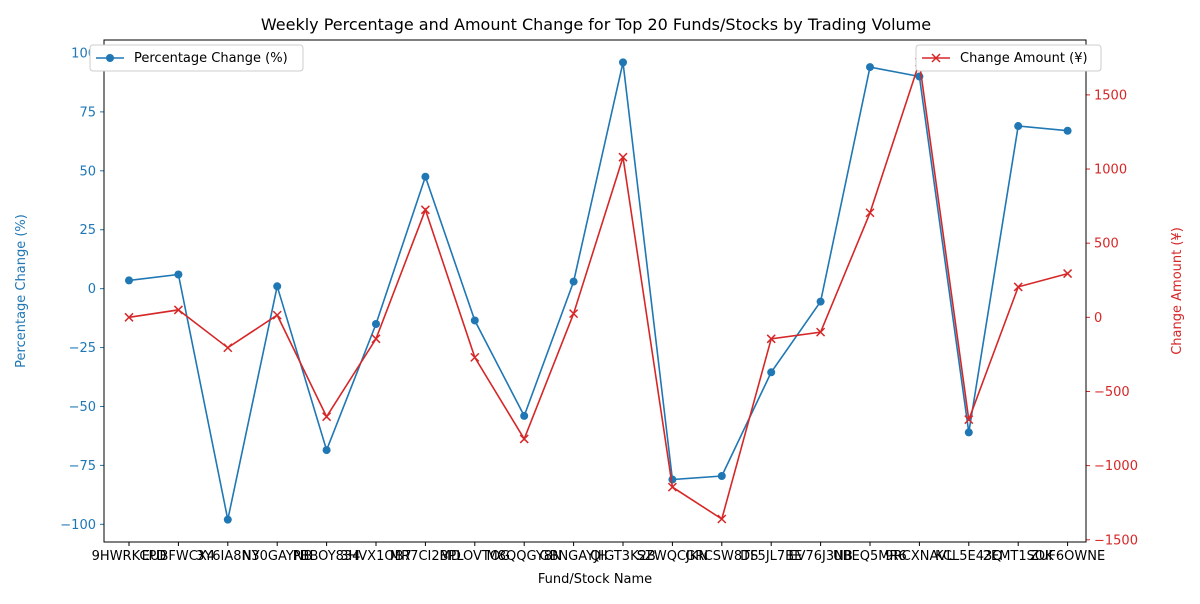 This screenshot has height=604, width=1200. I want to click on legend-circle-marker, so click(110, 58).